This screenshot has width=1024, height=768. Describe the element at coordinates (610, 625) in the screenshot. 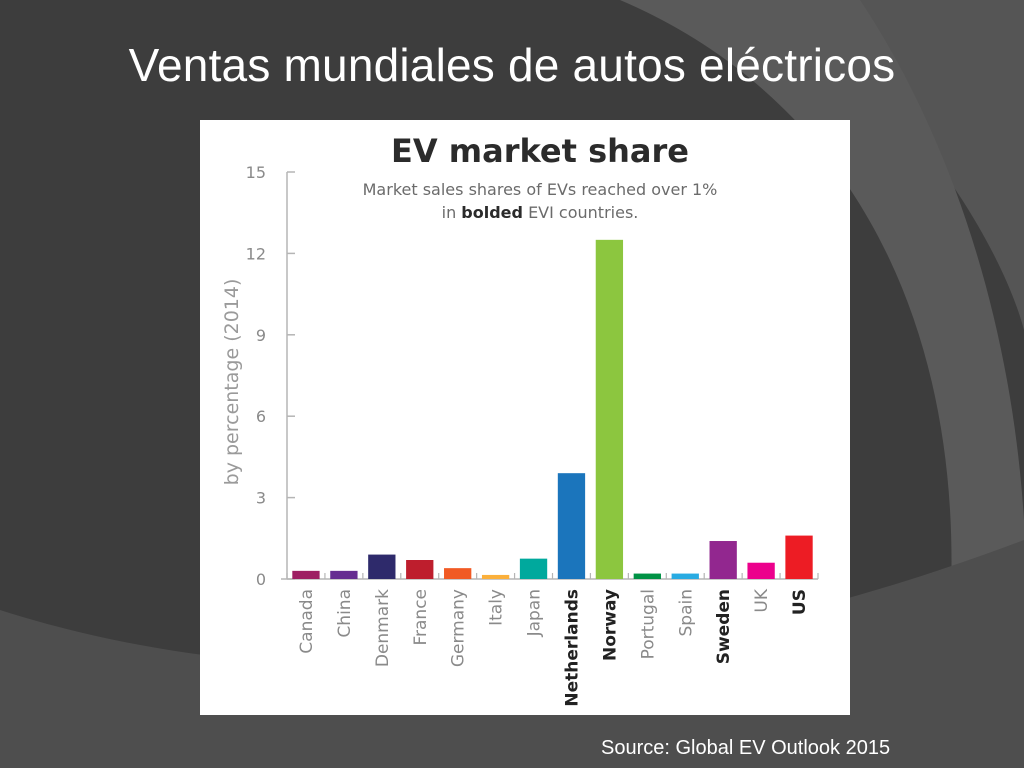

I see `category-label-norway: Norway` at that location.